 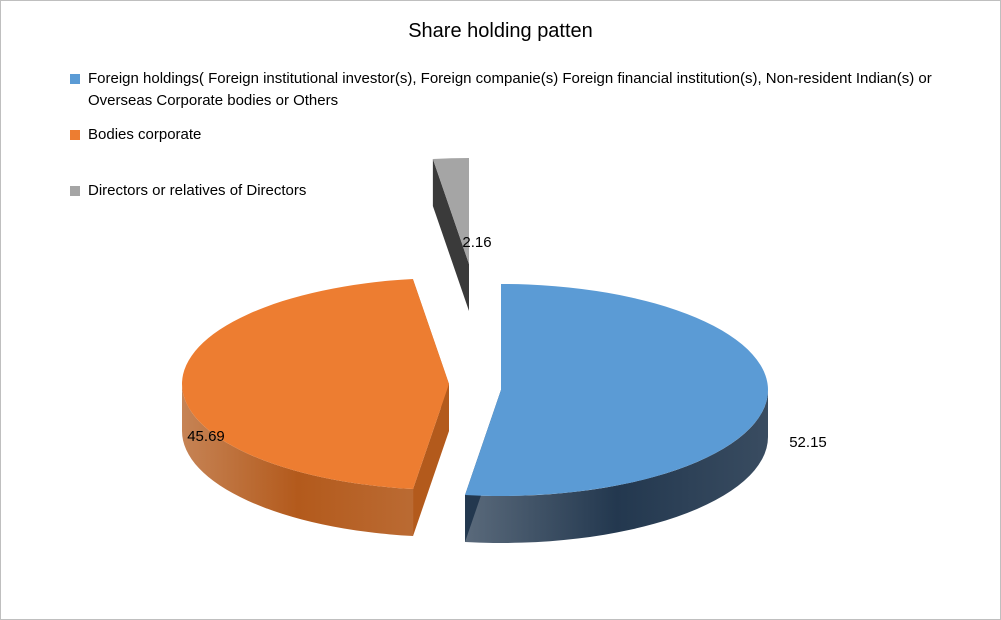 What do you see at coordinates (500, 31) in the screenshot?
I see `chart-title: Share holding patten` at bounding box center [500, 31].